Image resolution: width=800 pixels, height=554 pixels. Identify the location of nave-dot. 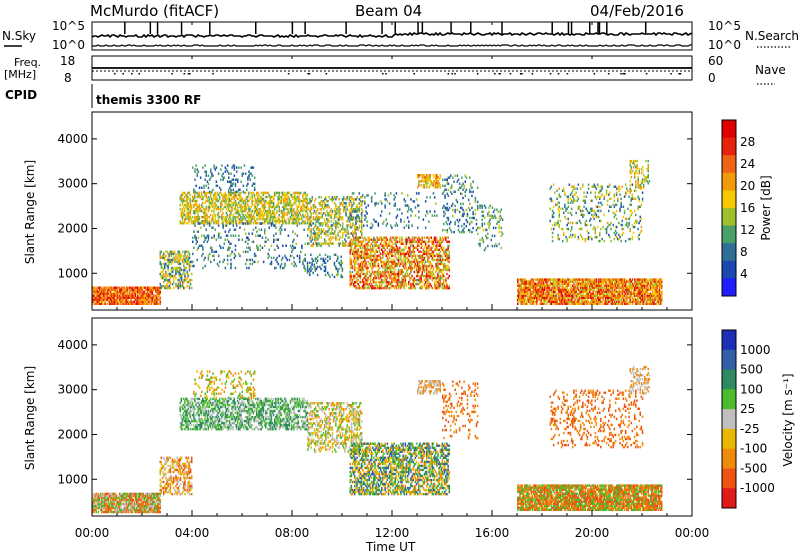
(326, 74).